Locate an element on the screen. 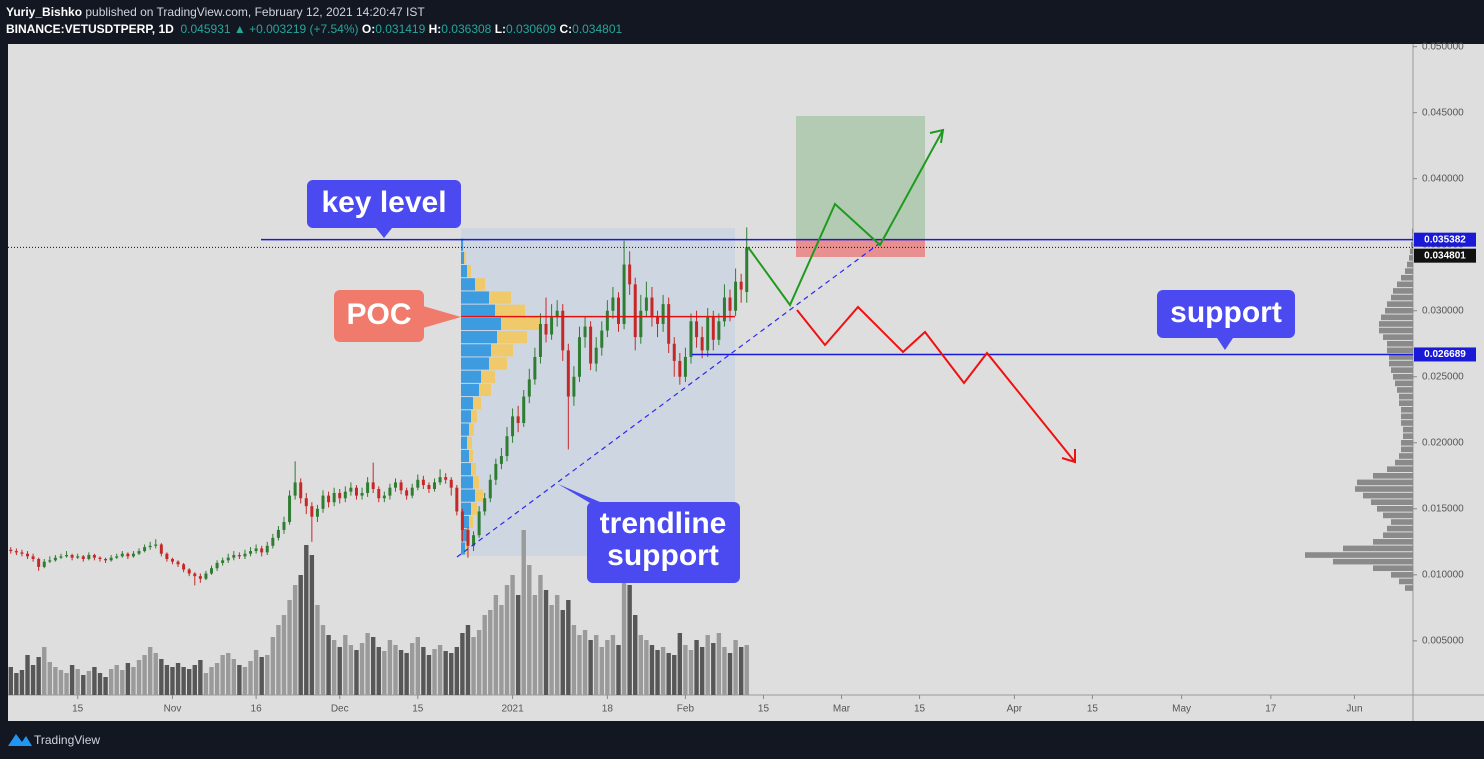 This screenshot has height=759, width=1484. y-tick-label: 0.015000 is located at coordinates (1443, 508).